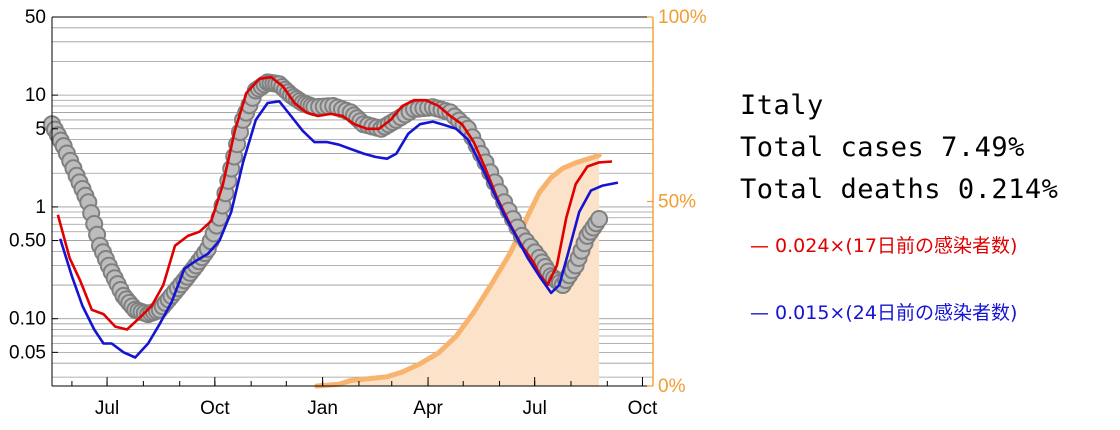 The height and width of the screenshot is (430, 1120). What do you see at coordinates (35, 17) in the screenshot?
I see `y-tick-label: 50` at bounding box center [35, 17].